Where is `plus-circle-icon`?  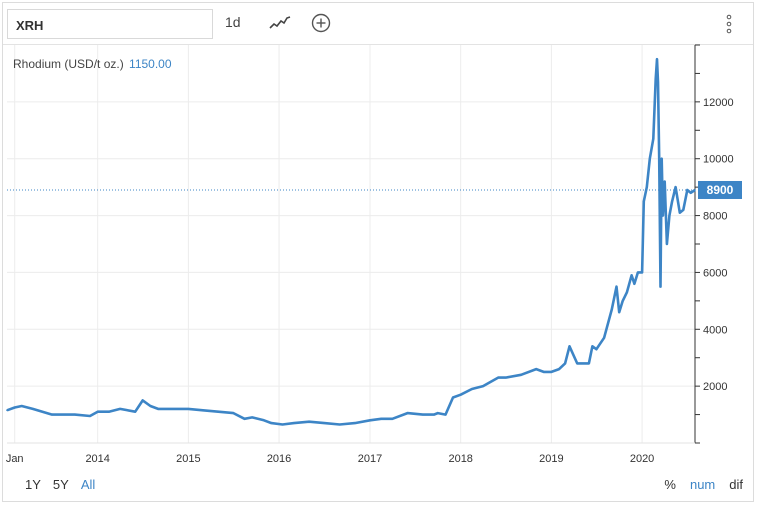 plus-circle-icon is located at coordinates (321, 23).